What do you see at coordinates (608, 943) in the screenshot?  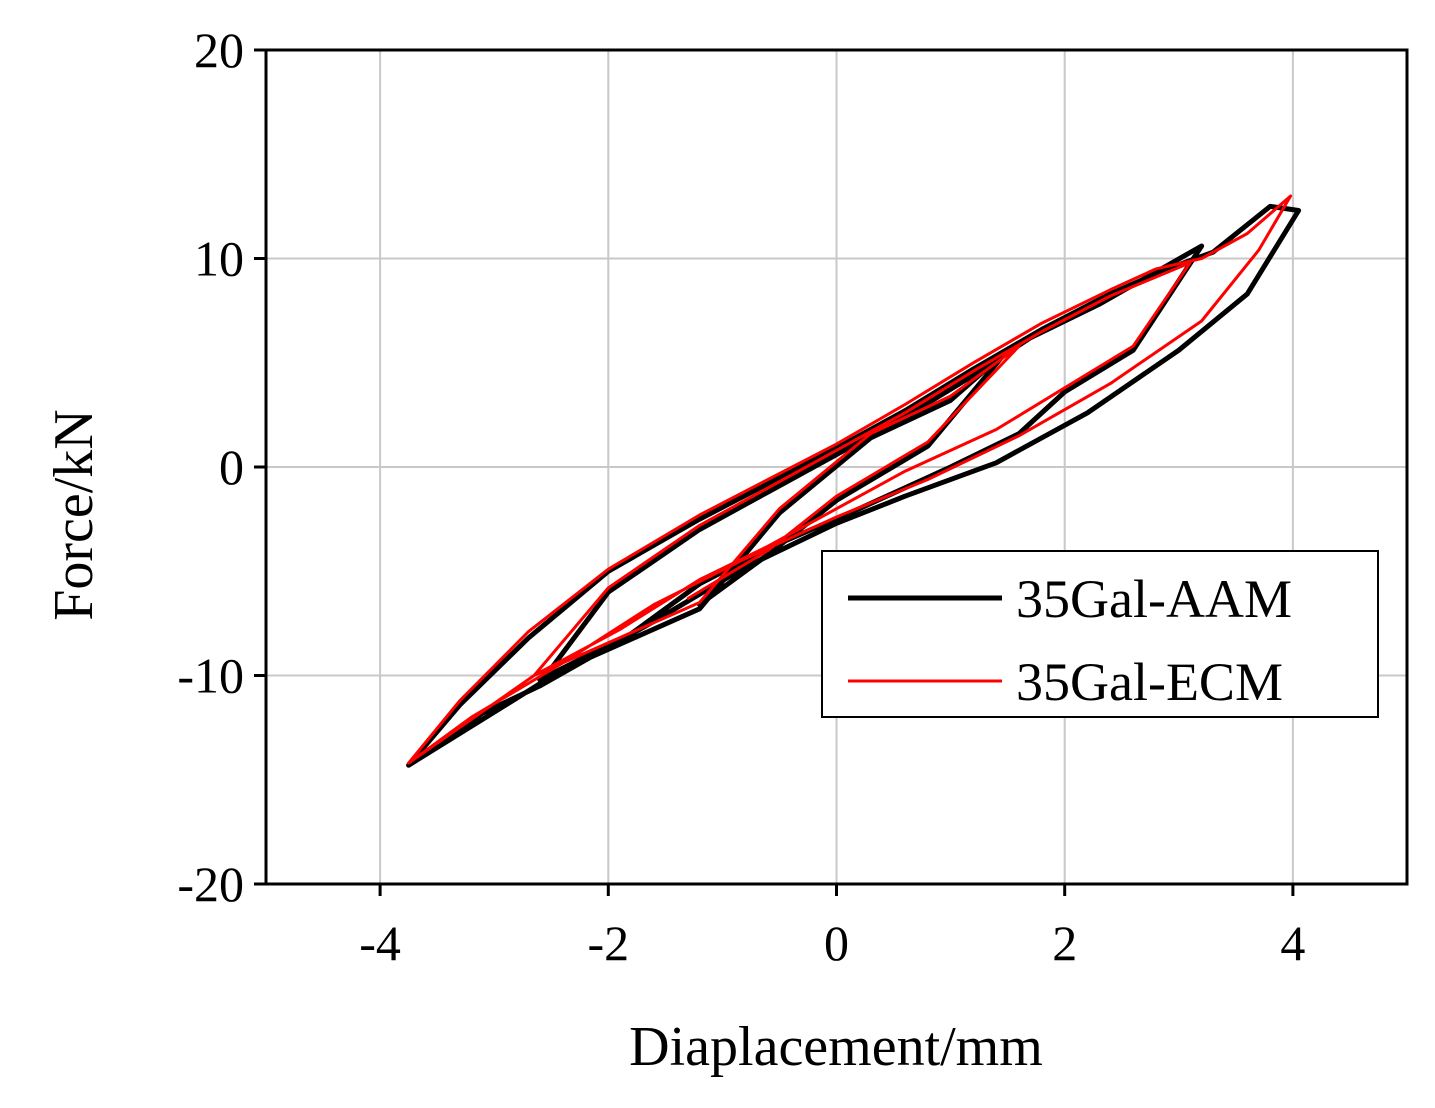 I see `x-tick-label: -2` at bounding box center [608, 943].